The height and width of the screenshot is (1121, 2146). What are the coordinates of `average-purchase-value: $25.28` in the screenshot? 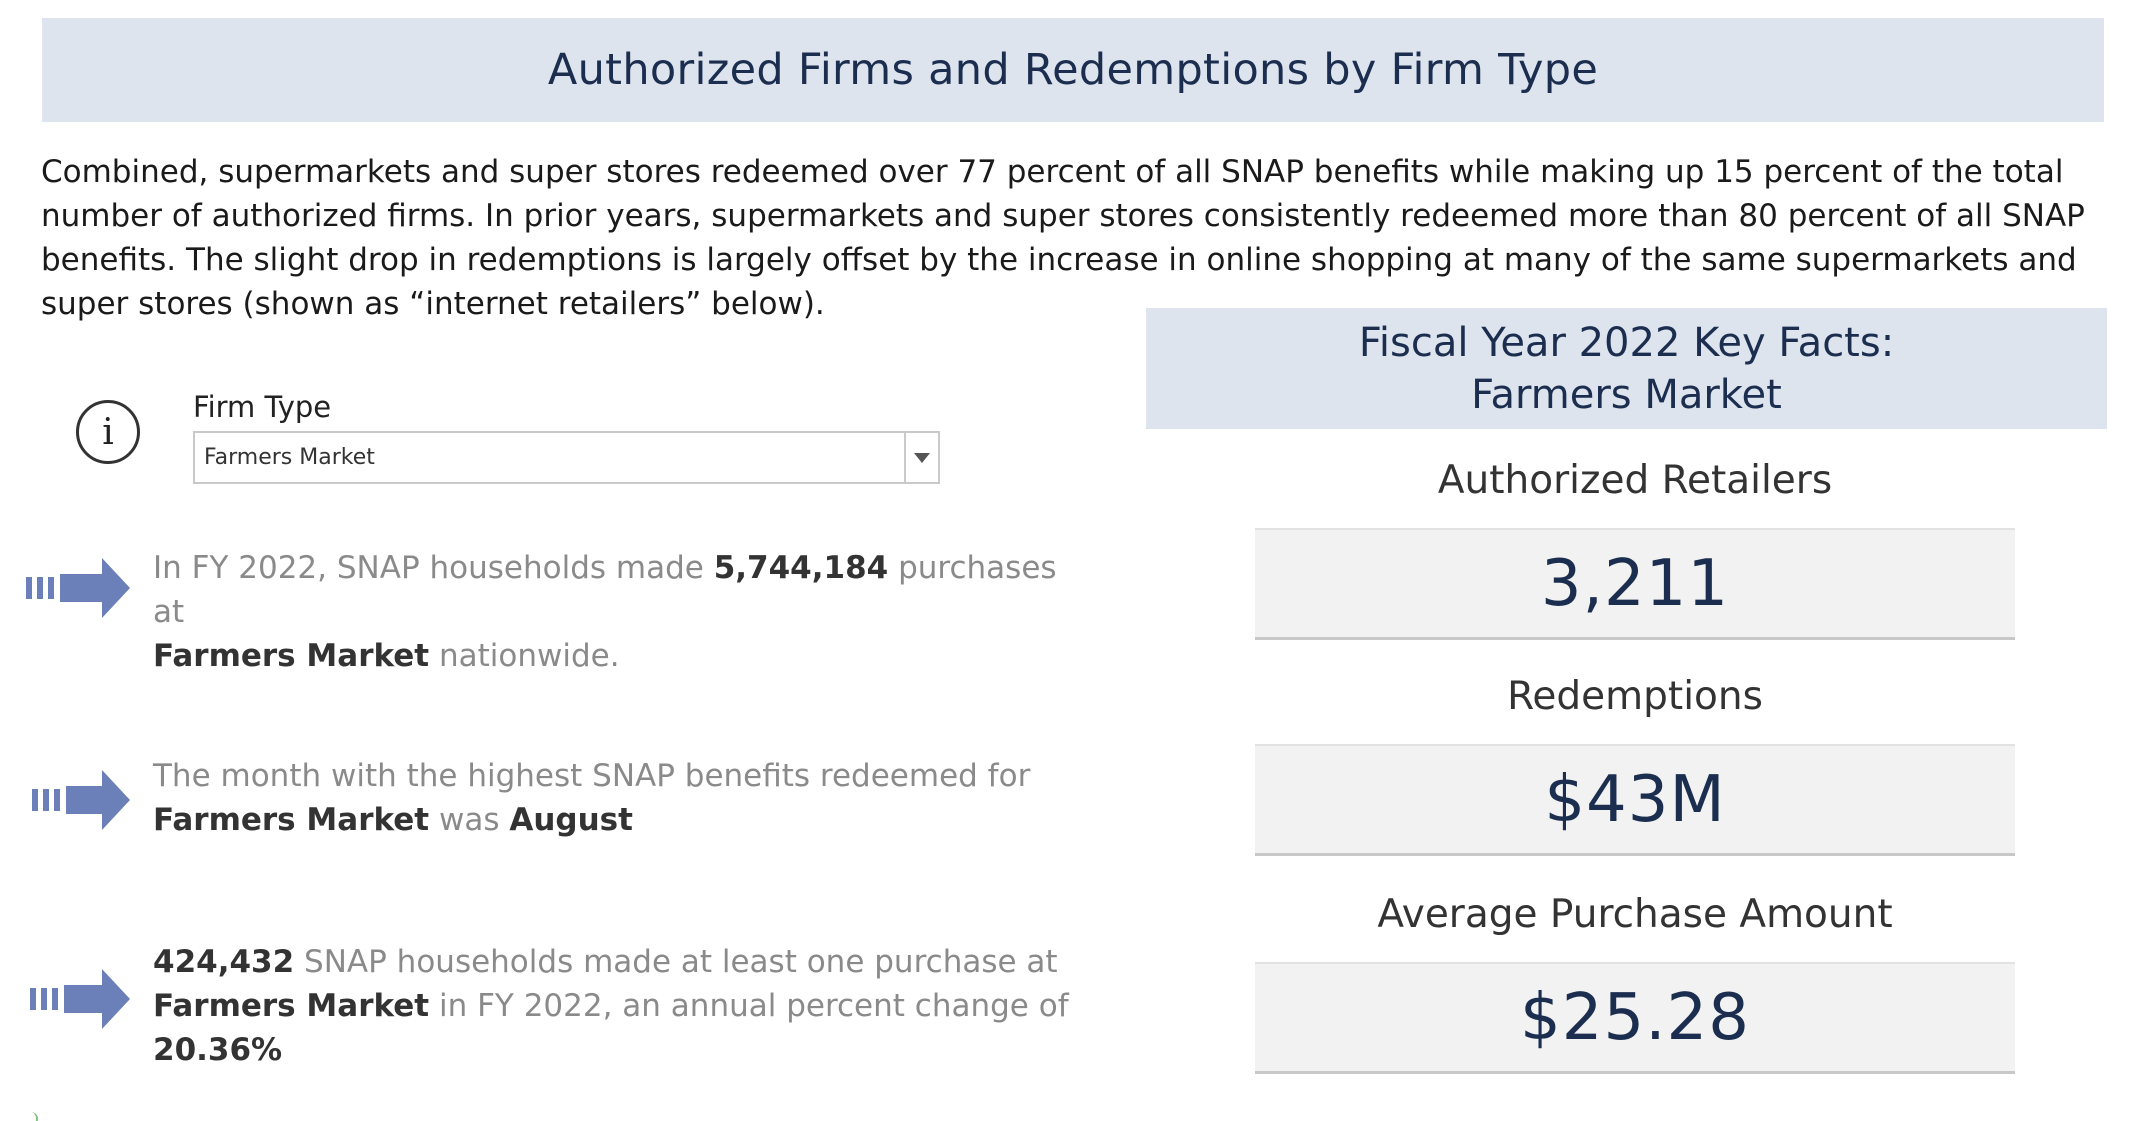 It's located at (1635, 1017).